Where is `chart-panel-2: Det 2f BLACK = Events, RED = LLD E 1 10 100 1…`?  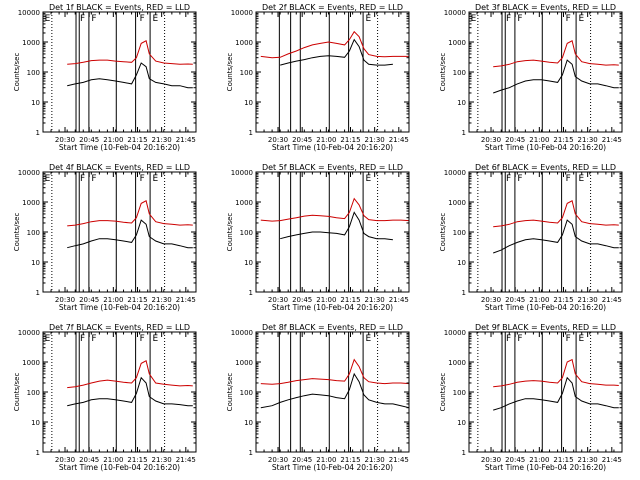
chart-panel-2: Det 2f BLACK = Events, RED = LLD E 1 10 100 1… is located at coordinates (318, 77).